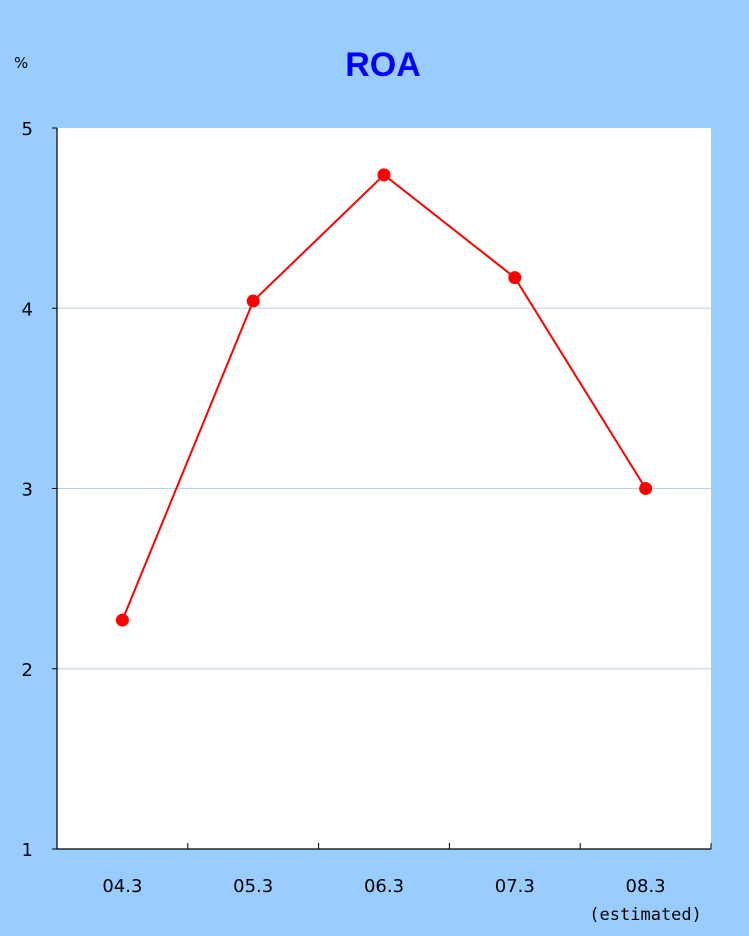  I want to click on y-unit-label: %, so click(21, 63).